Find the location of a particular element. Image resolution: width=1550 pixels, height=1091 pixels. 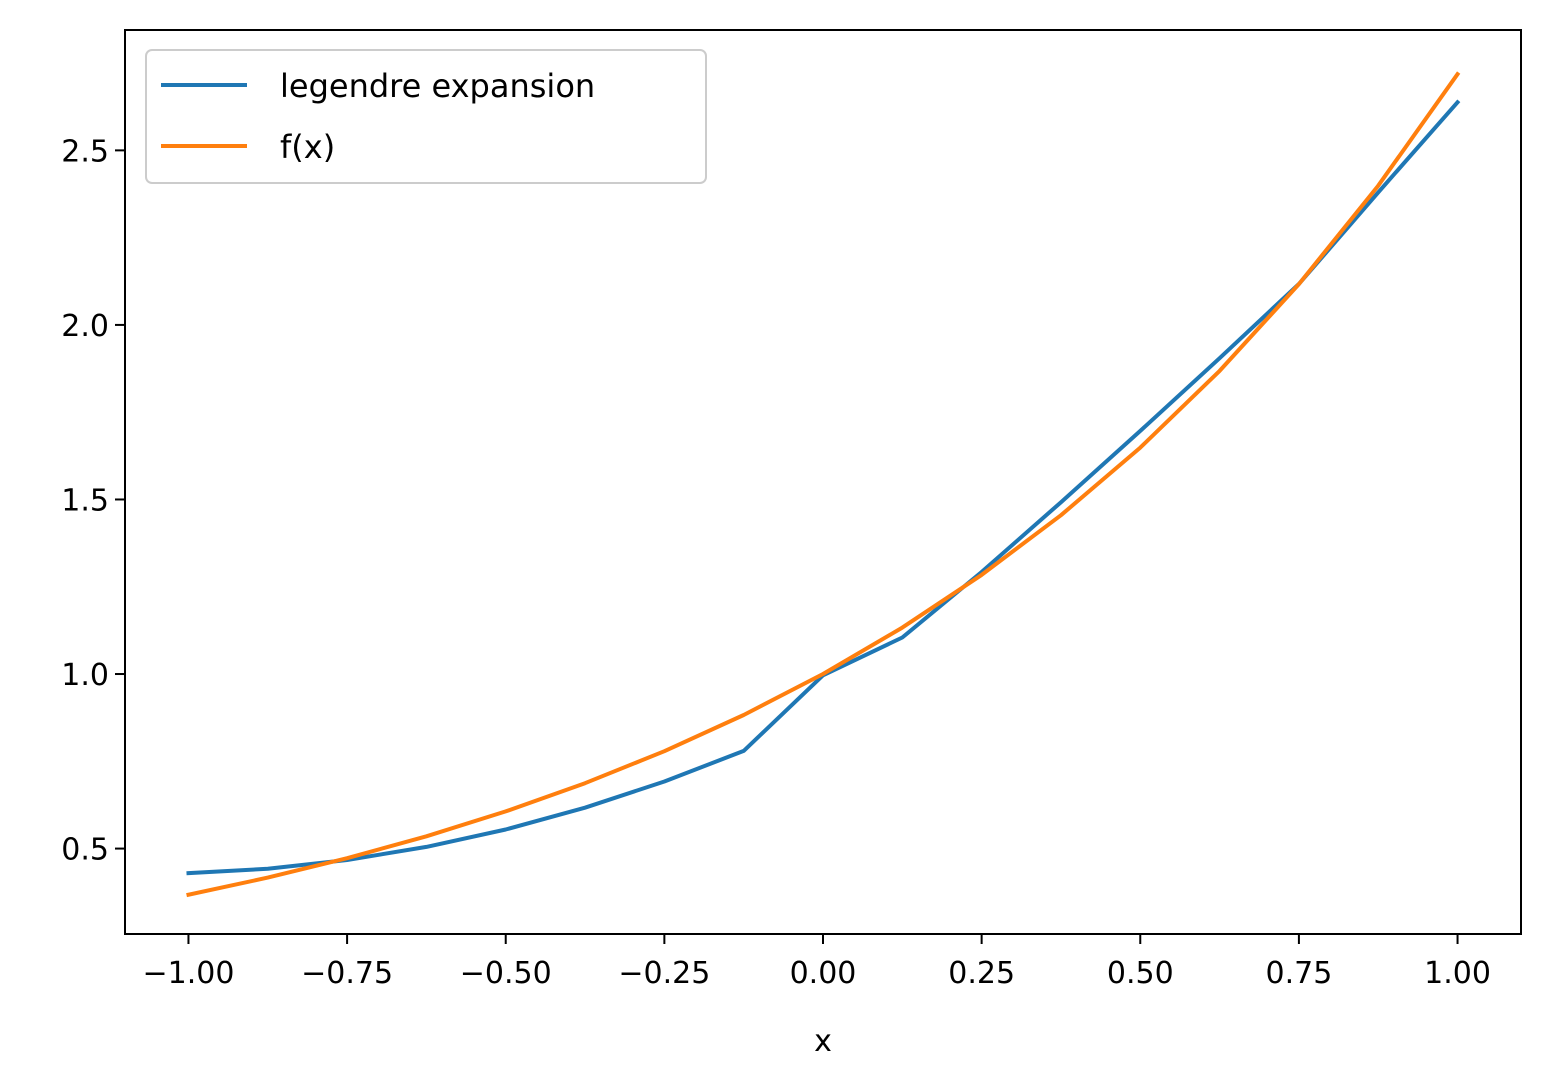

y-tick-label: 2.5 is located at coordinates (85, 151).